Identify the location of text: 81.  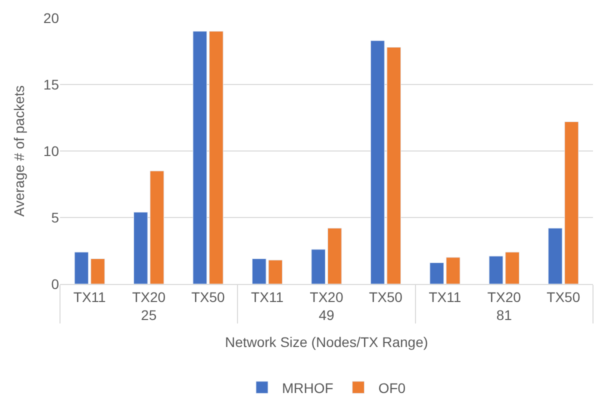
(504, 314).